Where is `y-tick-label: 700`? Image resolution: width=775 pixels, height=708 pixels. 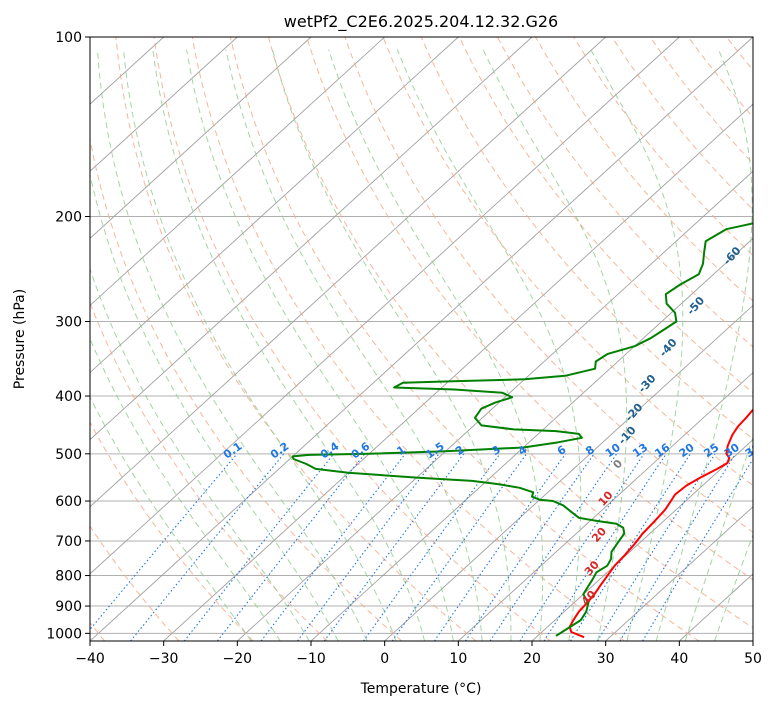
y-tick-label: 700 is located at coordinates (68, 542).